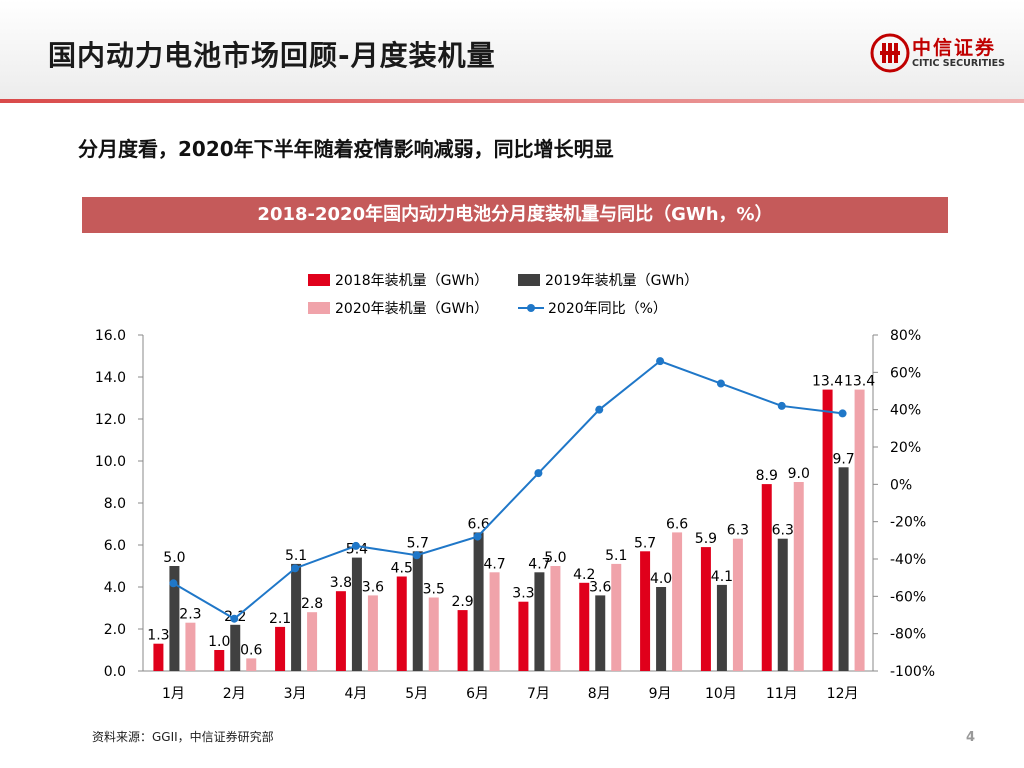 This screenshot has height=768, width=1024. I want to click on y-tick-left-label: 0.0, so click(115, 672).